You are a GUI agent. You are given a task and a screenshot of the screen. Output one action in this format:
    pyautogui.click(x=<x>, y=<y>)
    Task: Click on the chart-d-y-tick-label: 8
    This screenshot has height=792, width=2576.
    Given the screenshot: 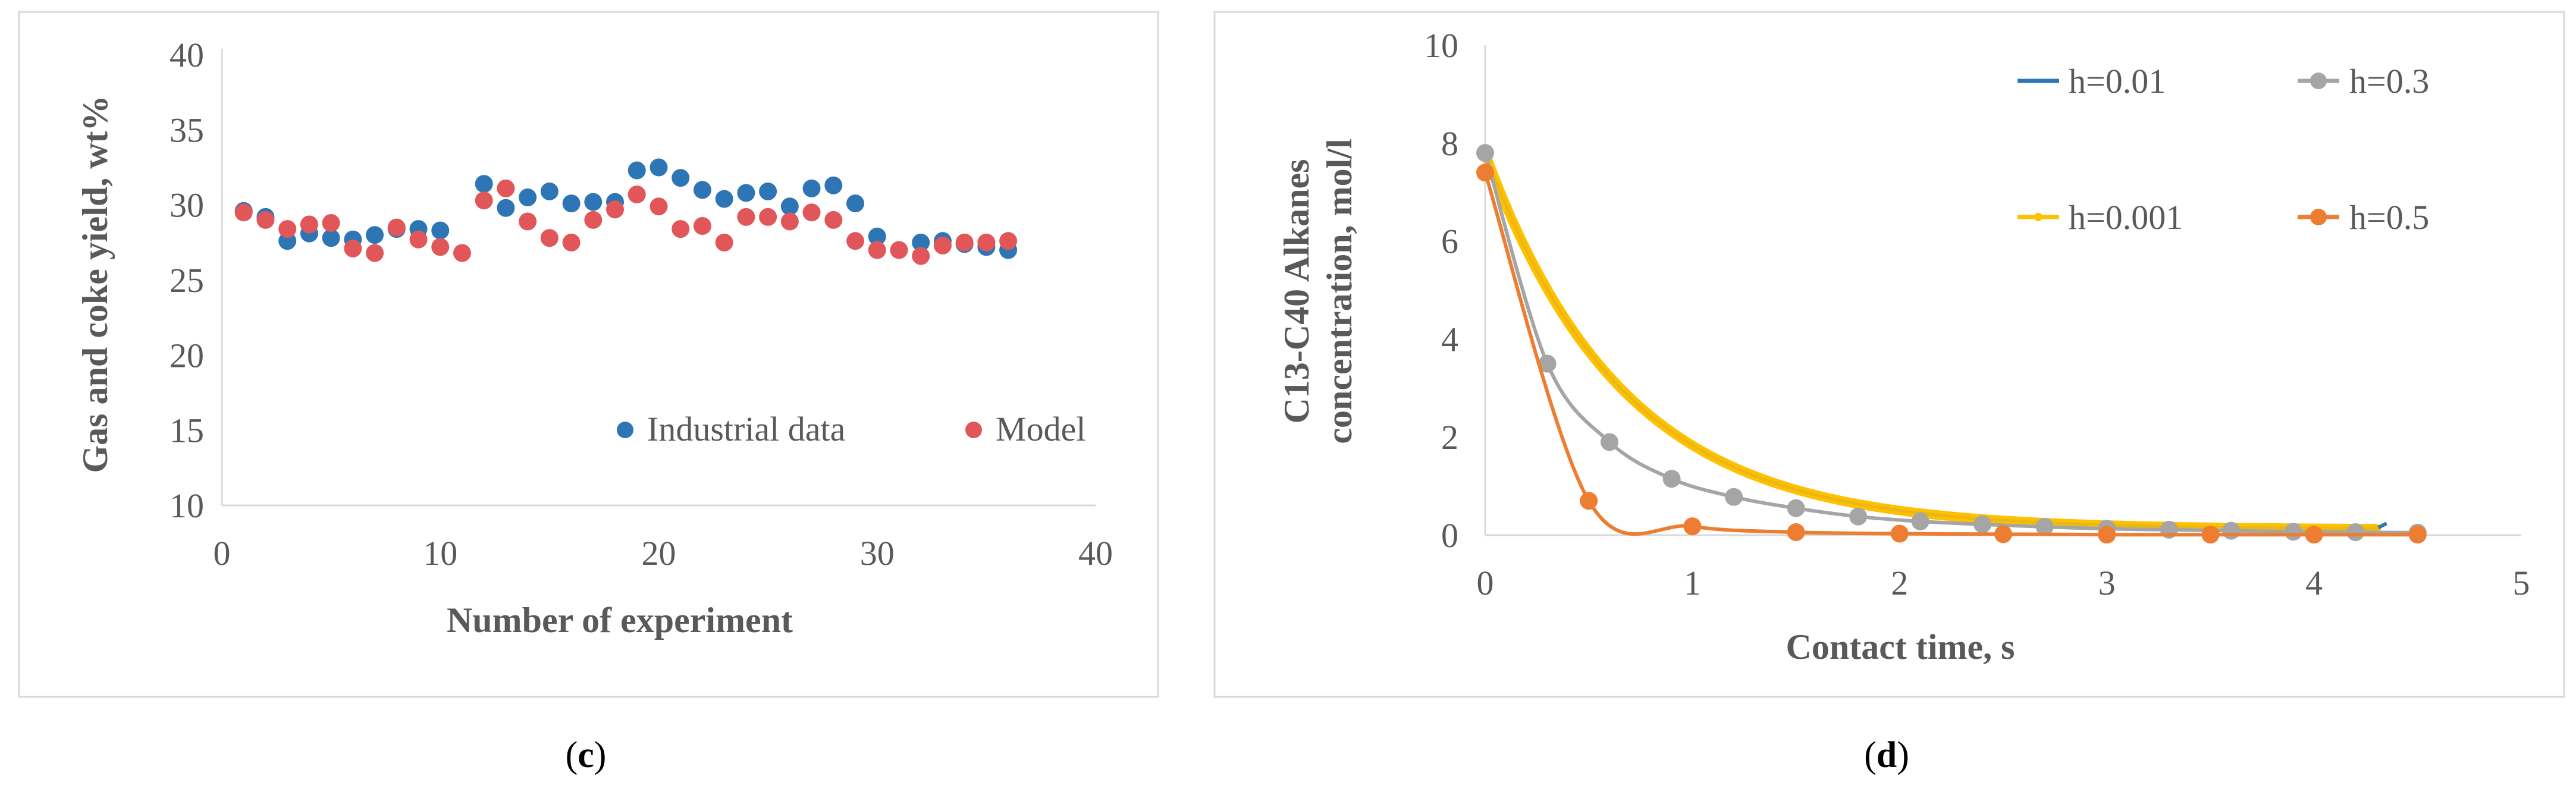 What is the action you would take?
    pyautogui.click(x=1449, y=143)
    